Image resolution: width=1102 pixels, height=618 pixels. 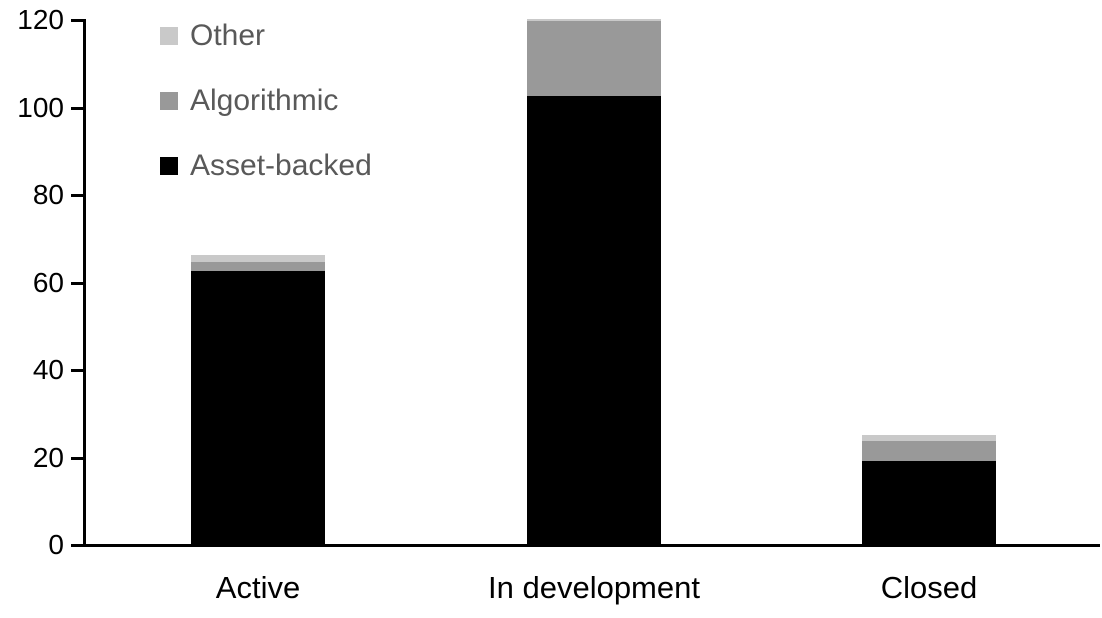 I want to click on legend-label-other: Other, so click(x=228, y=35).